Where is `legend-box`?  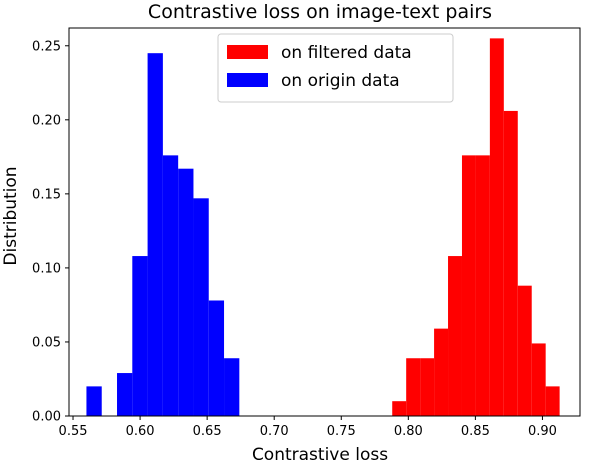 legend-box is located at coordinates (335, 68).